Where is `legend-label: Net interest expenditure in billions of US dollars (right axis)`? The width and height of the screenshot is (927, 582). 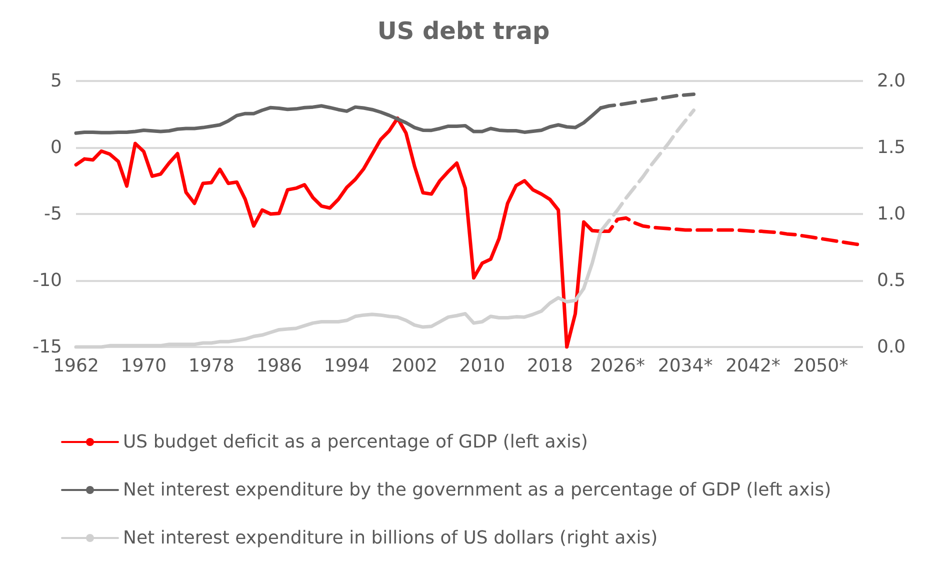 legend-label: Net interest expenditure in billions of US dollars (right axis) is located at coordinates (390, 538).